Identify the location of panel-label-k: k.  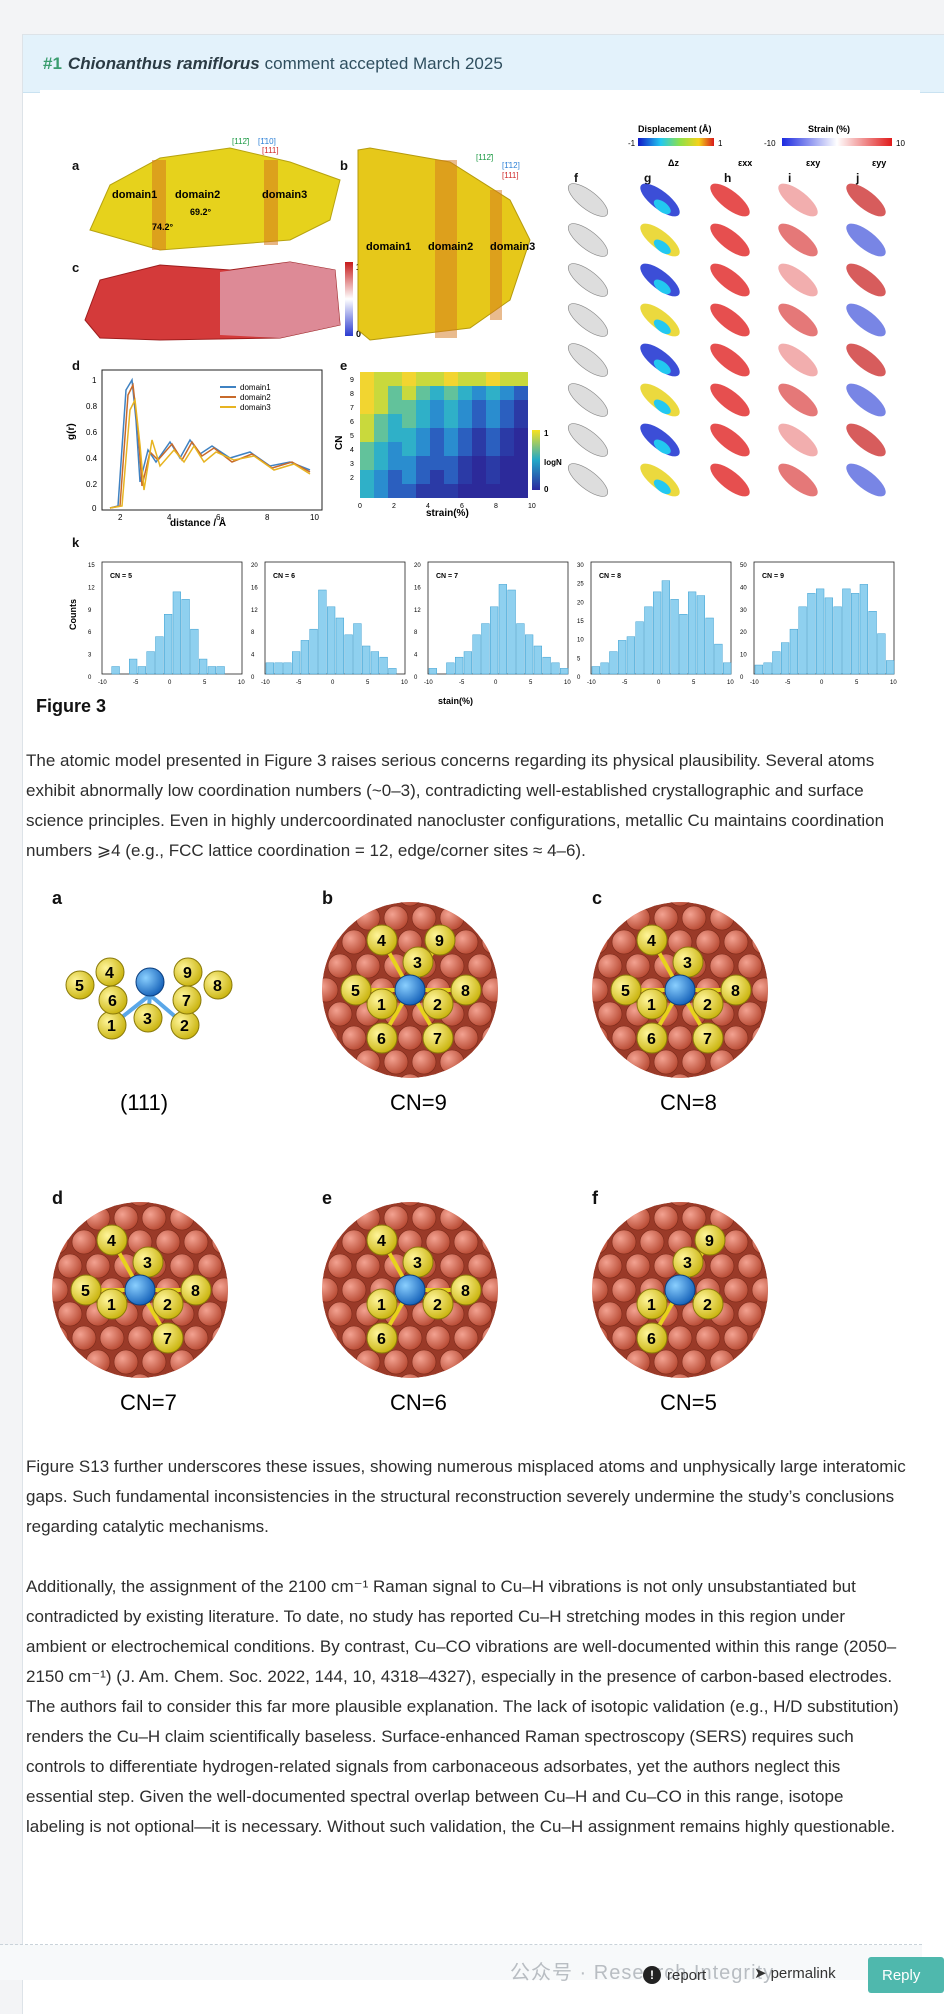
(76, 542).